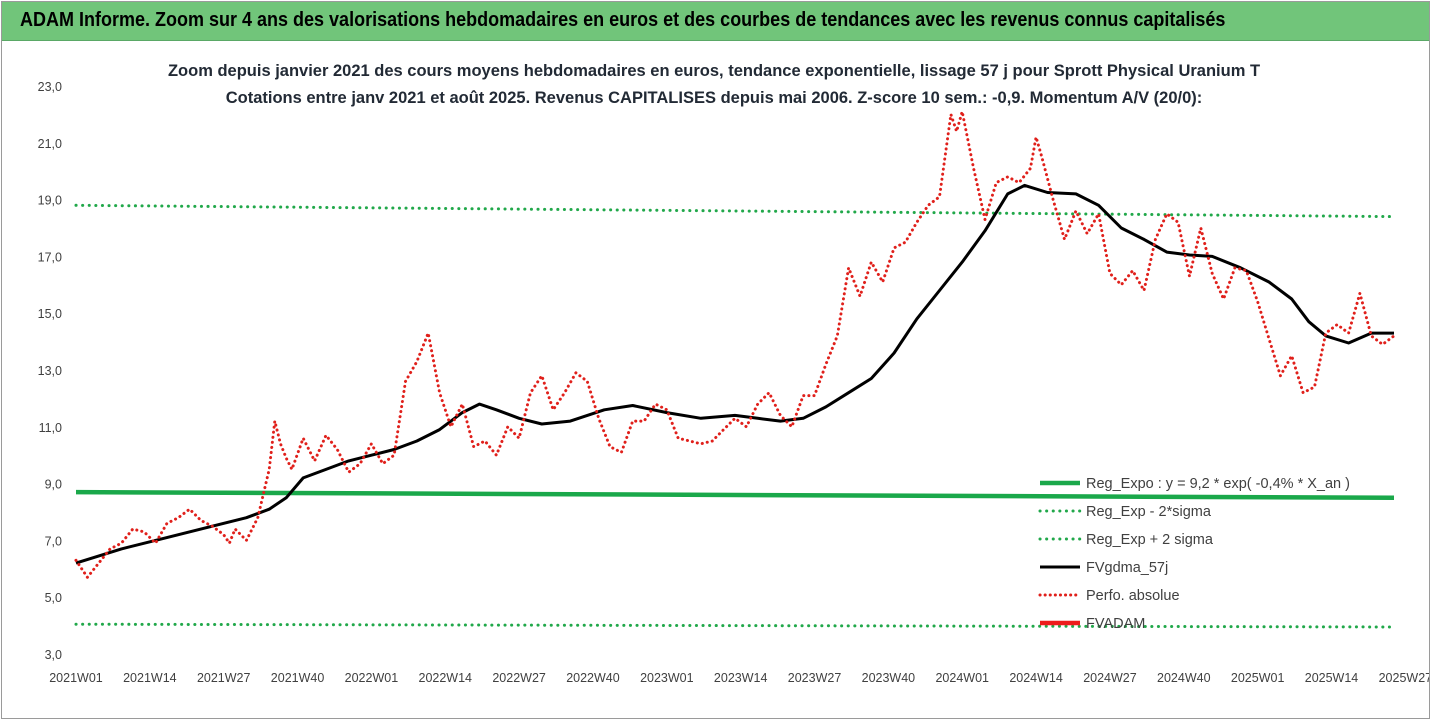 The image size is (1431, 720). I want to click on x-tick-label: 2024W40, so click(1184, 678).